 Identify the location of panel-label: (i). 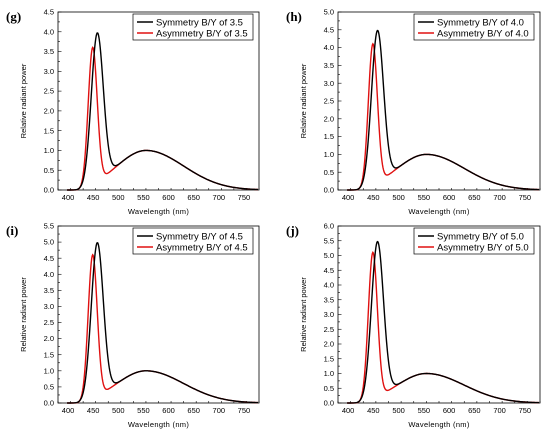
(12, 230).